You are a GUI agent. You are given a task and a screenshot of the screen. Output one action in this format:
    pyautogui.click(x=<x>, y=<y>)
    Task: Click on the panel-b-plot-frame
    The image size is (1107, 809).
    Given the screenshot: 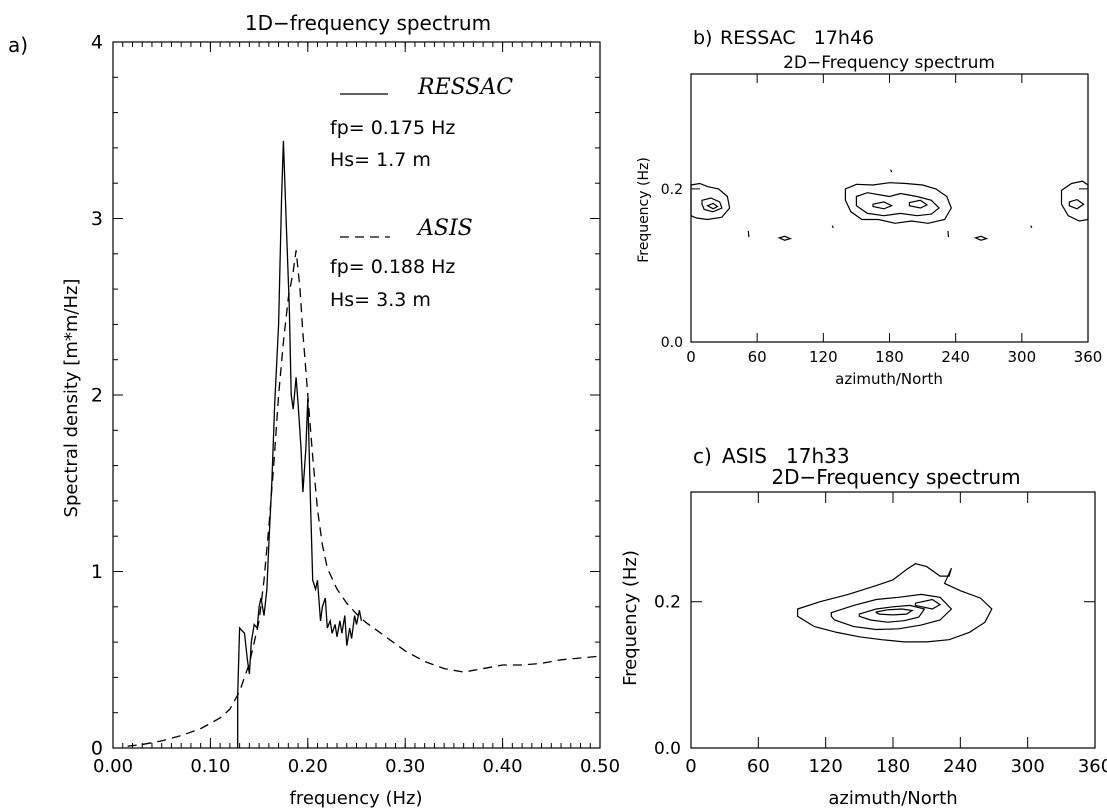 What is the action you would take?
    pyautogui.click(x=889, y=208)
    